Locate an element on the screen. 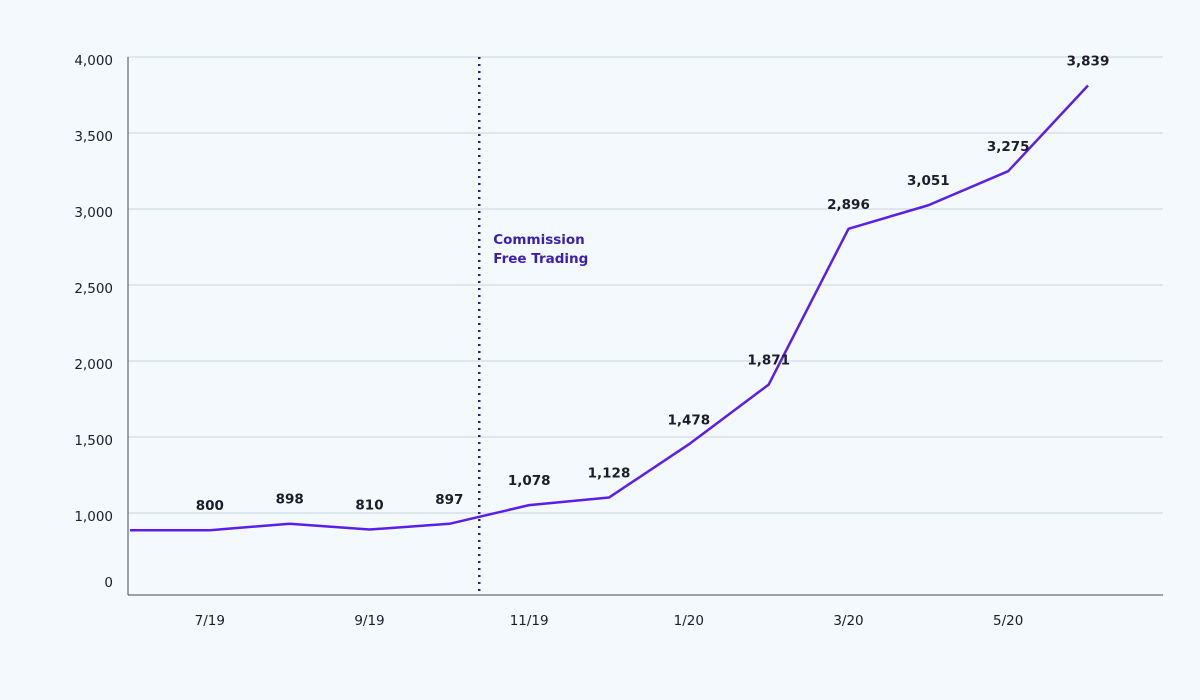 This screenshot has width=1200, height=700. annotation: Free Trading is located at coordinates (540, 259).